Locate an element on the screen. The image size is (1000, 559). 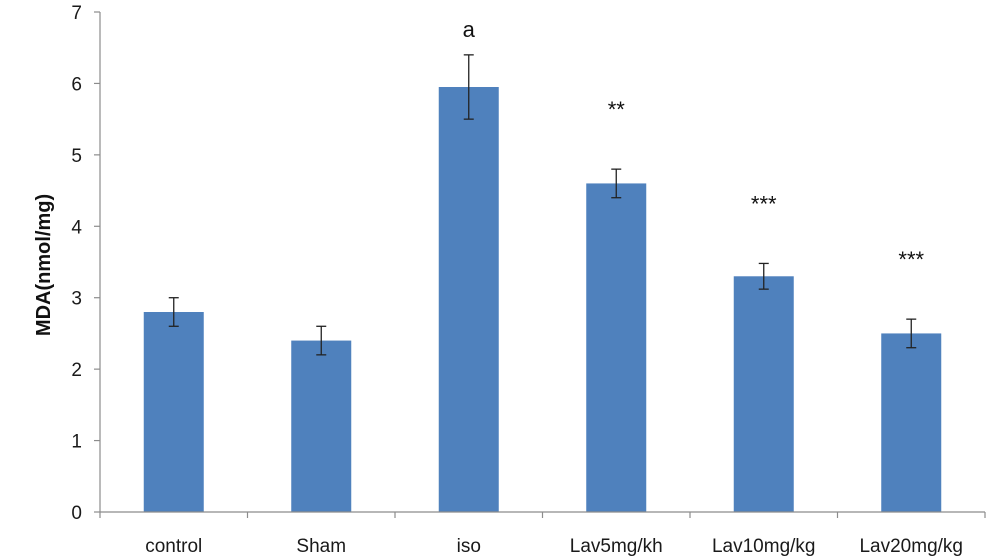
y-axis-label: MDA(nmol/mg) is located at coordinates (44, 265).